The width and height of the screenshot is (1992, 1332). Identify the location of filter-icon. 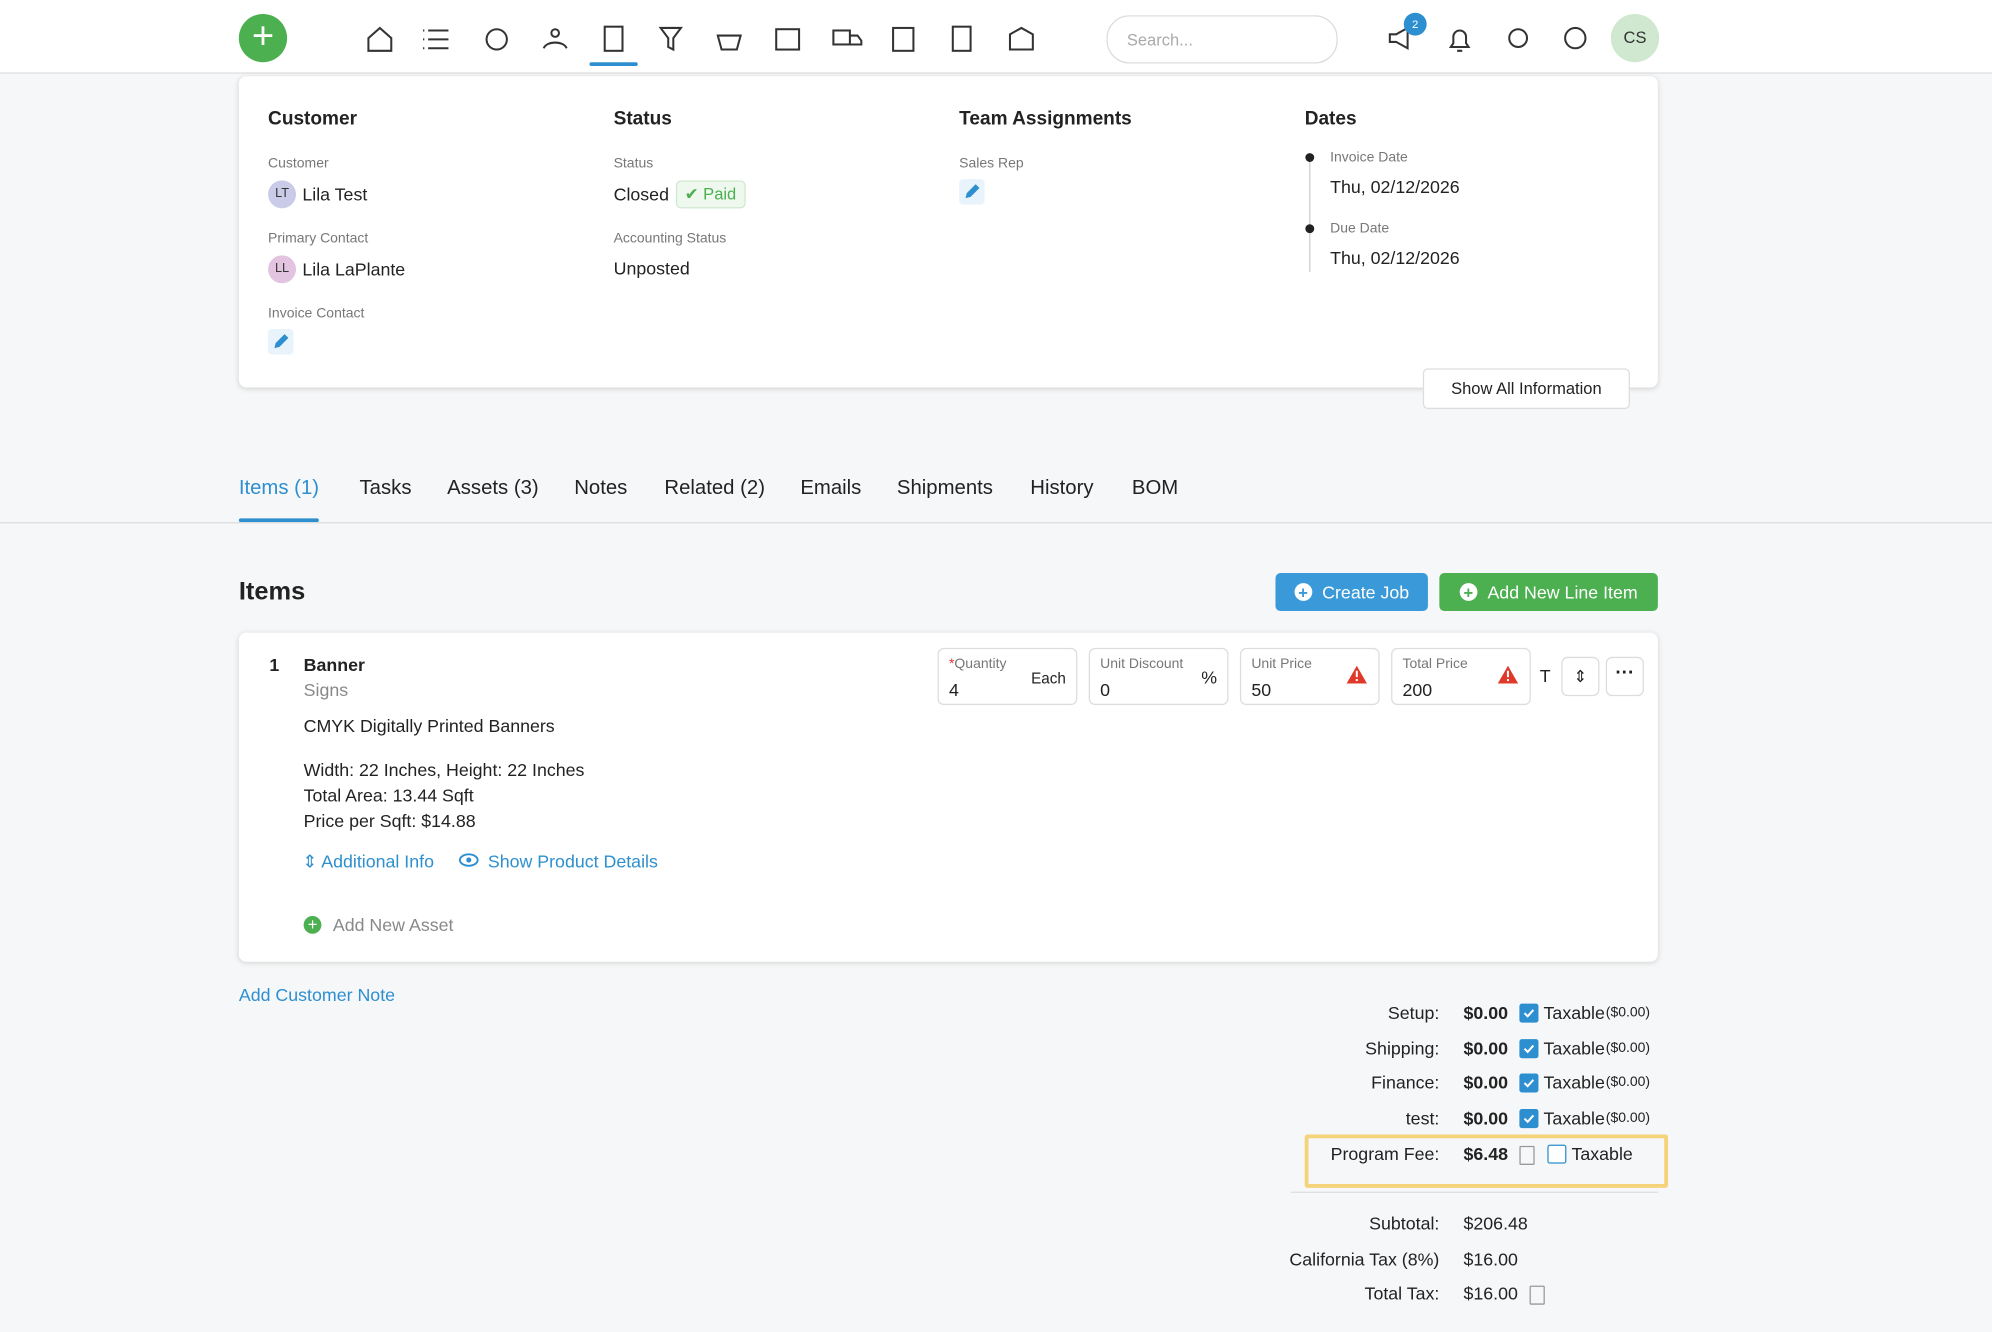
(670, 39).